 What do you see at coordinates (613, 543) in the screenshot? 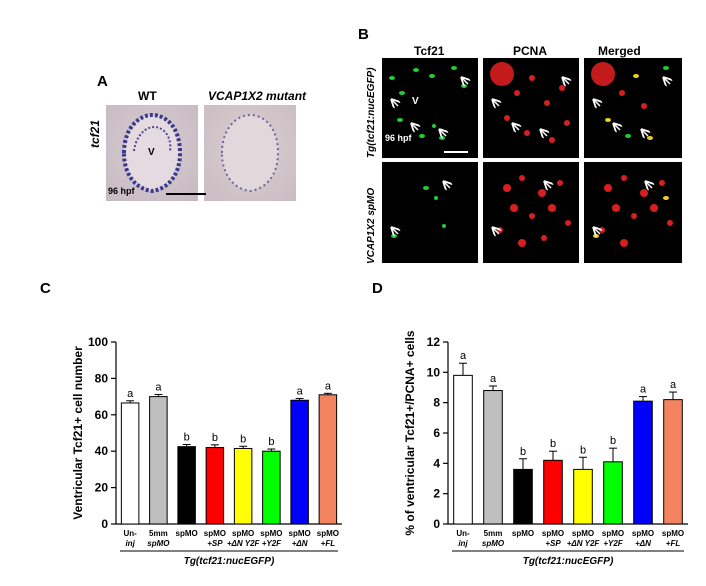
I see `chart-d-cat-label-2: +Y2F` at bounding box center [613, 543].